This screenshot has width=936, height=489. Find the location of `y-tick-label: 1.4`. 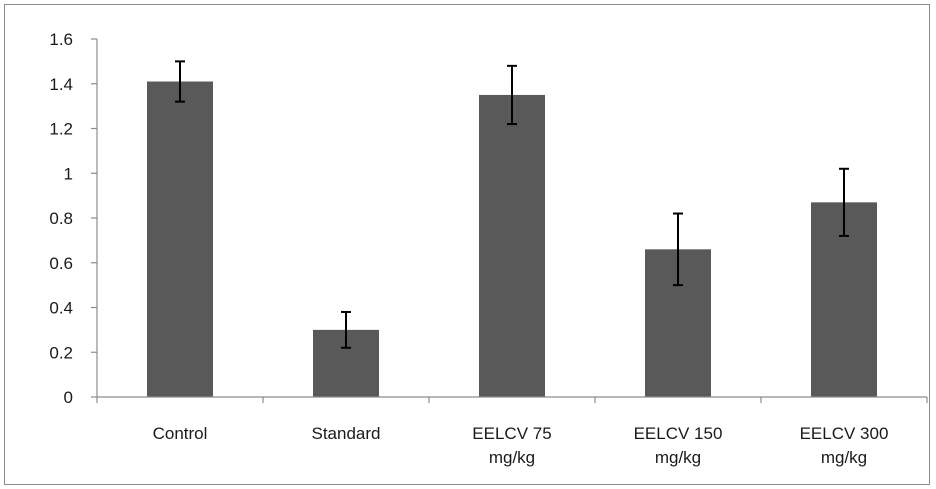

y-tick-label: 1.4 is located at coordinates (61, 84).